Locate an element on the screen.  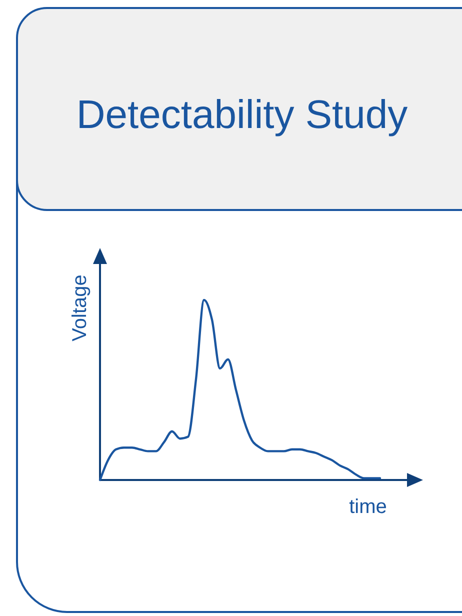
x-axis-title: time is located at coordinates (368, 507).